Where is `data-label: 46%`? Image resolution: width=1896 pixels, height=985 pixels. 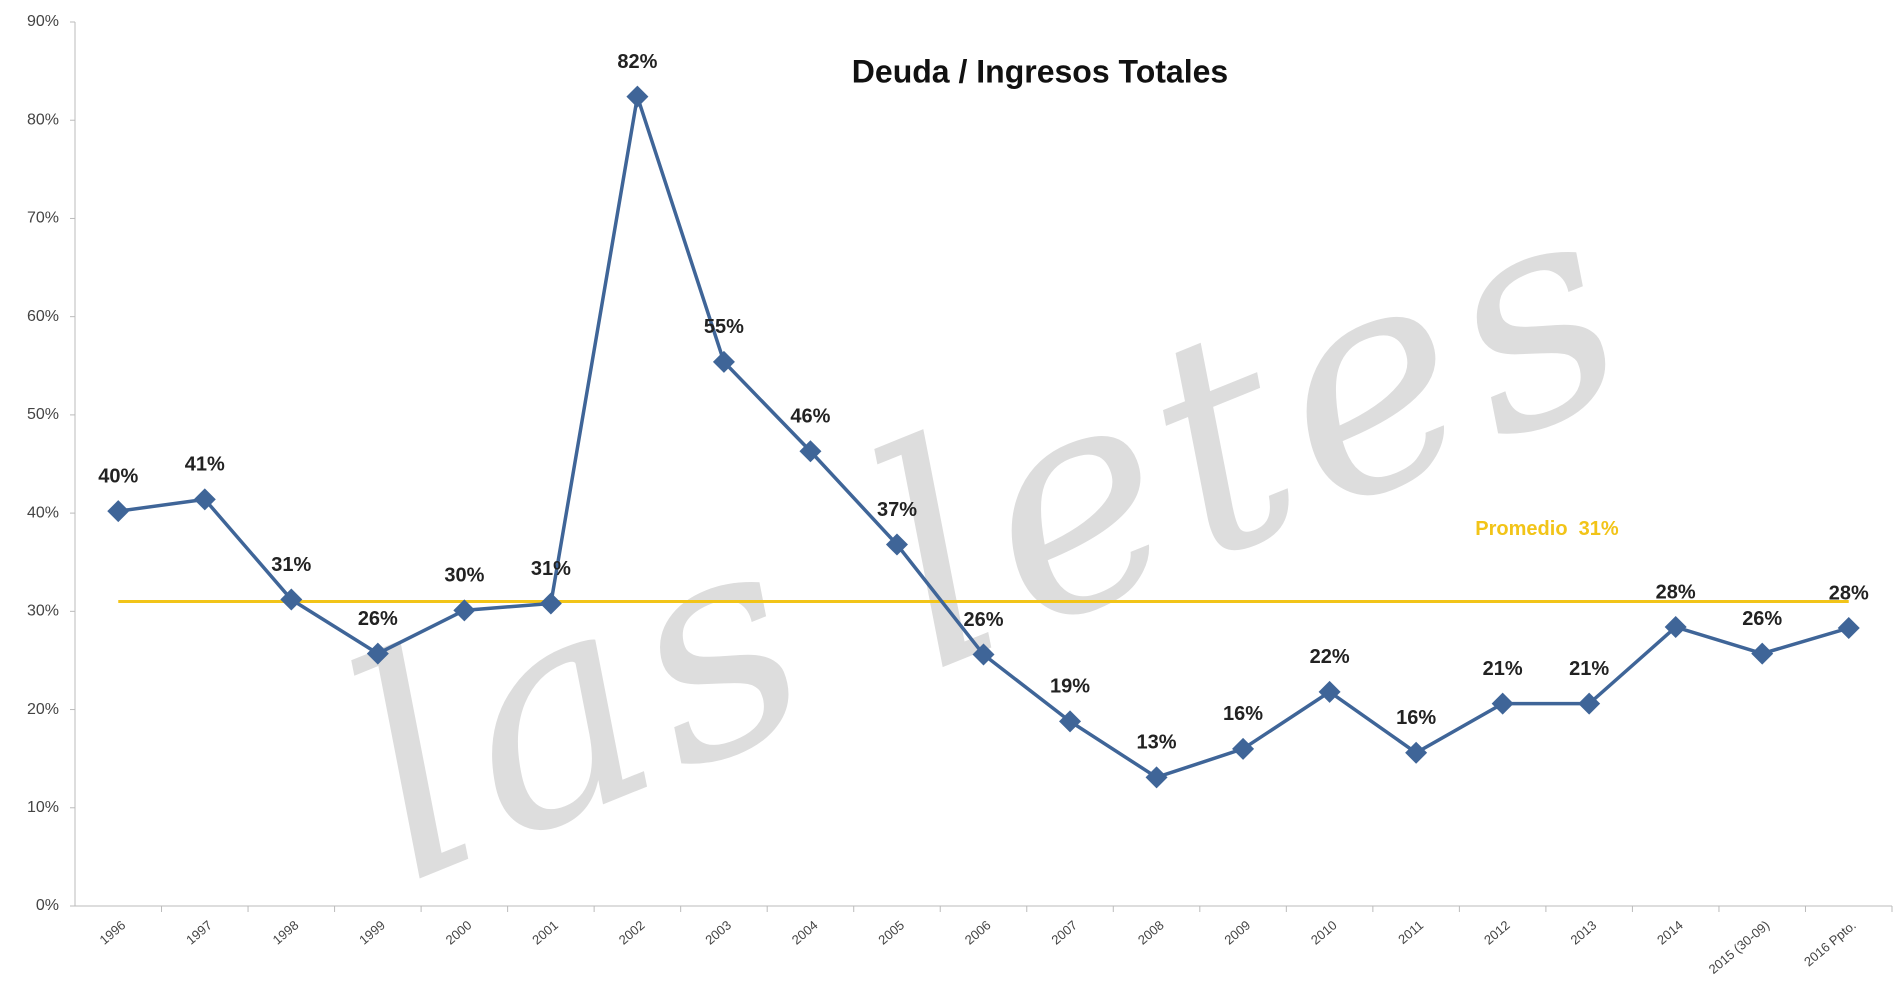 data-label: 46% is located at coordinates (810, 417).